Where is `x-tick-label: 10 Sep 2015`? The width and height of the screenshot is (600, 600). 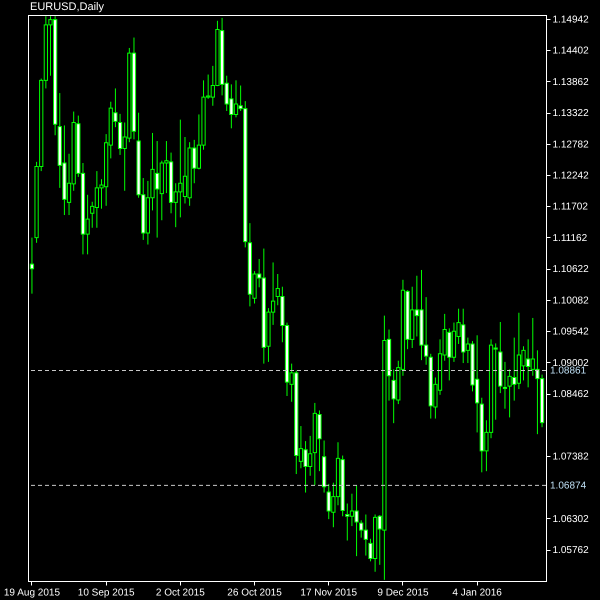
x-tick-label: 10 Sep 2015 is located at coordinates (106, 593).